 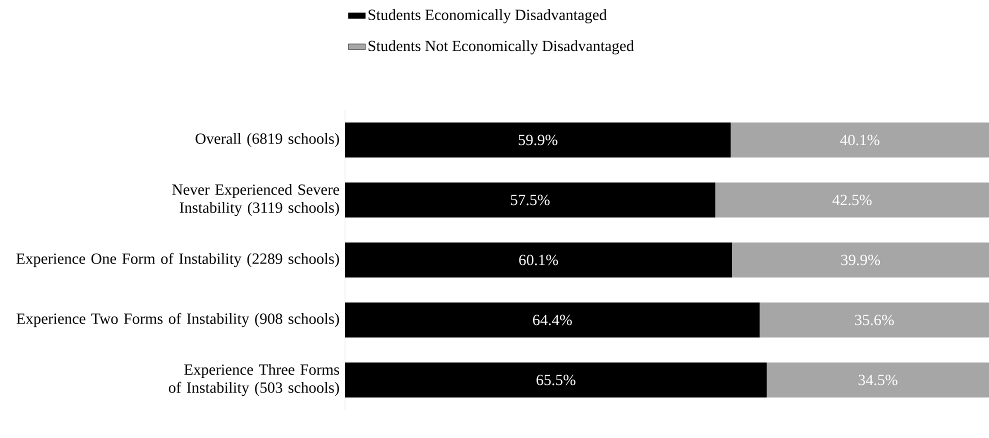 I want to click on data-label: 59.9%, so click(x=538, y=140).